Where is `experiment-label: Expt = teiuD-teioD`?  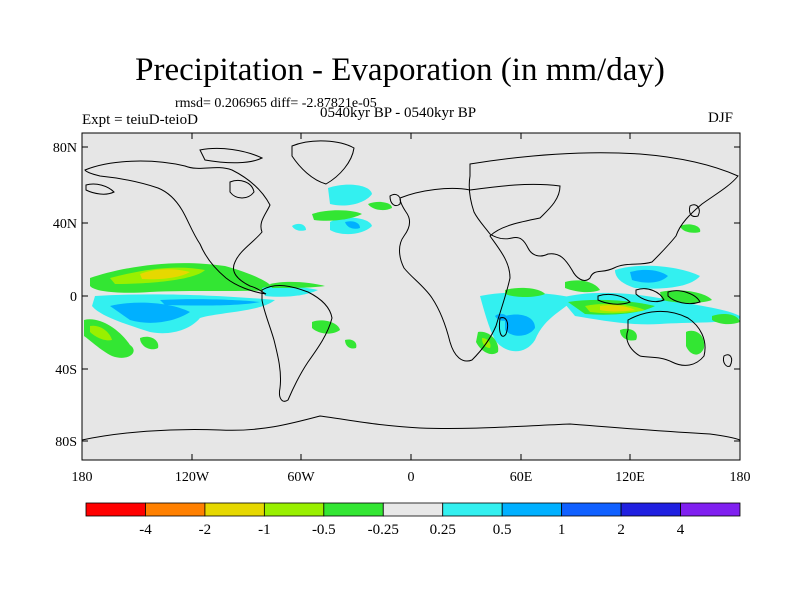
experiment-label: Expt = teiuD-teioD is located at coordinates (140, 120).